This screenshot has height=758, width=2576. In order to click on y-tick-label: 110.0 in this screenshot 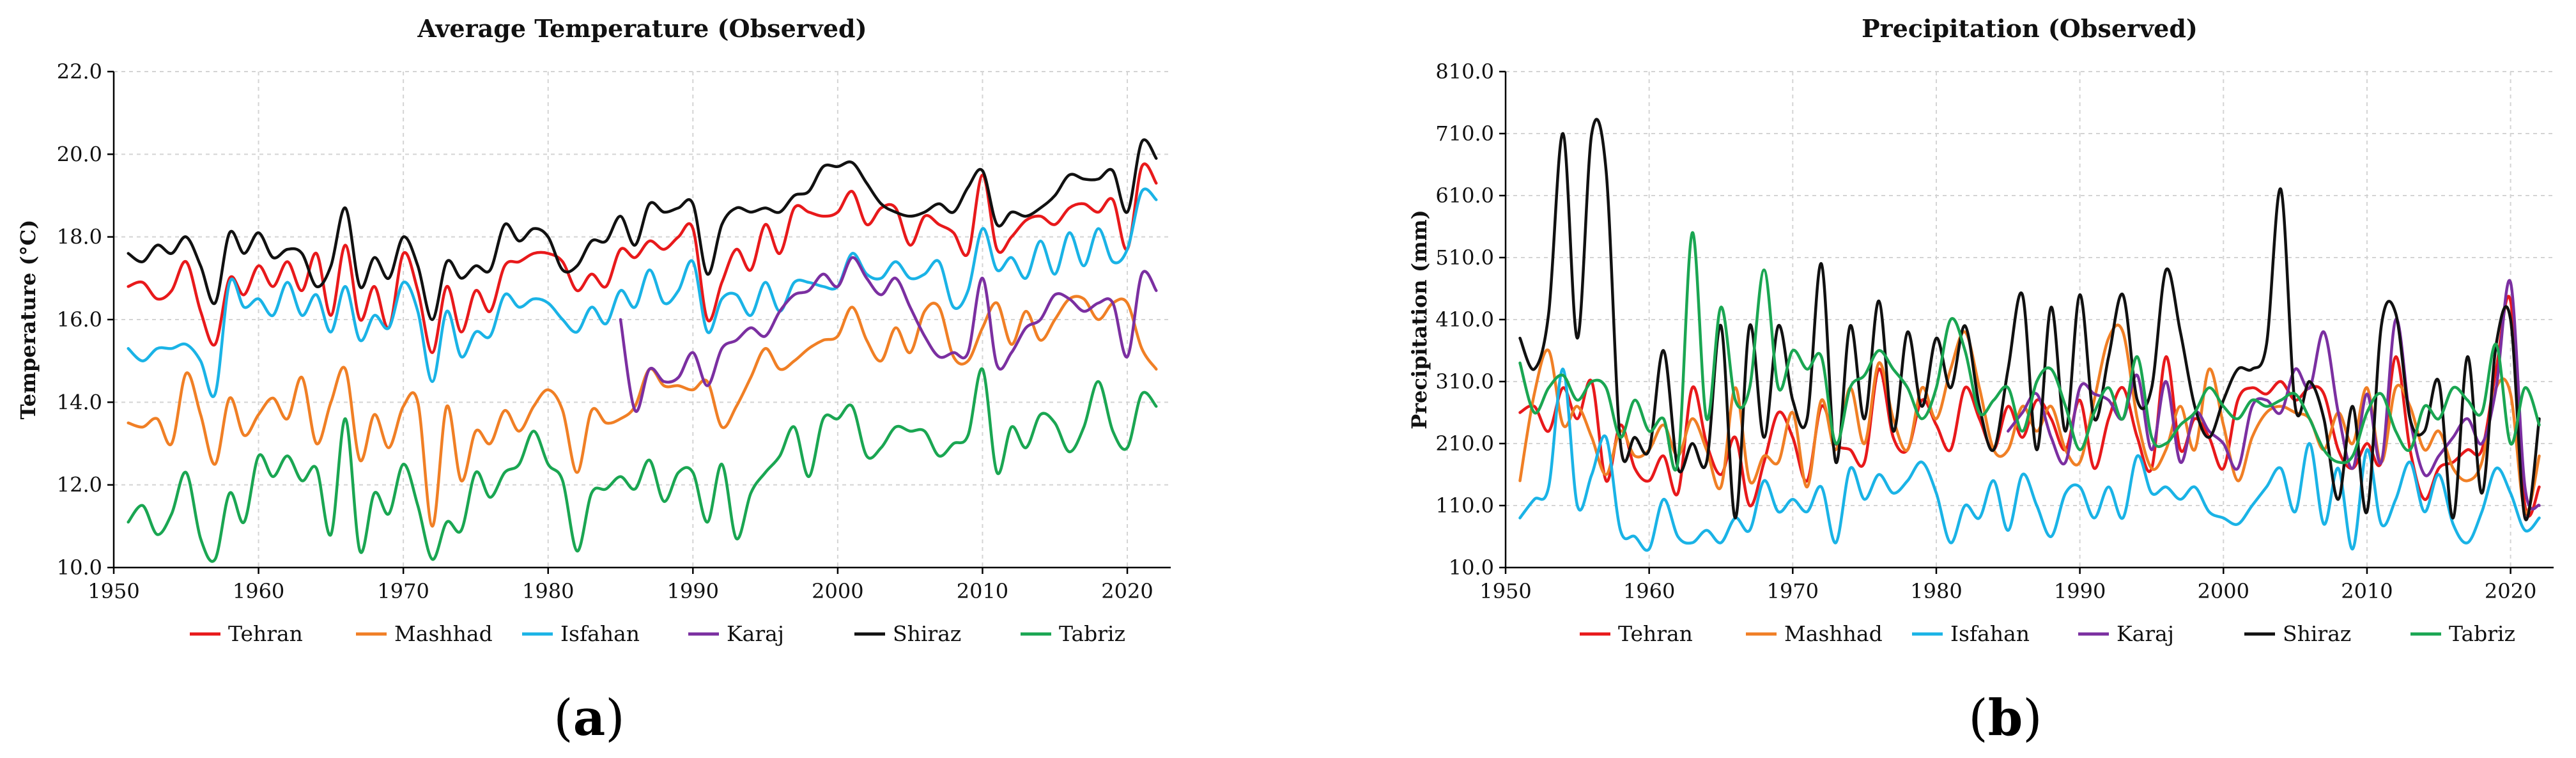, I will do `click(1464, 505)`.